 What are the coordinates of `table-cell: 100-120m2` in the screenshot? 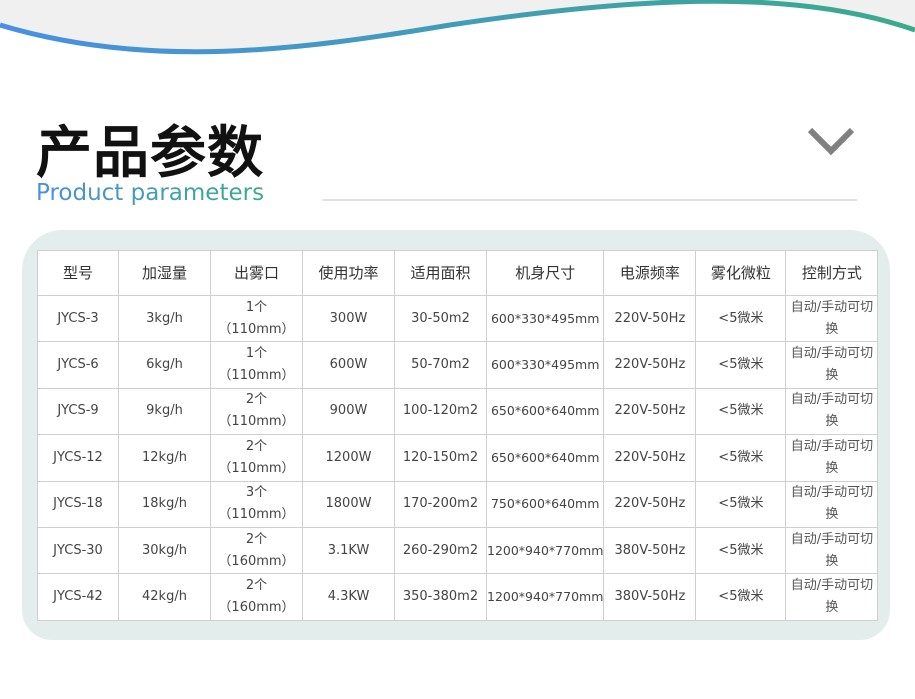 It's located at (440, 411).